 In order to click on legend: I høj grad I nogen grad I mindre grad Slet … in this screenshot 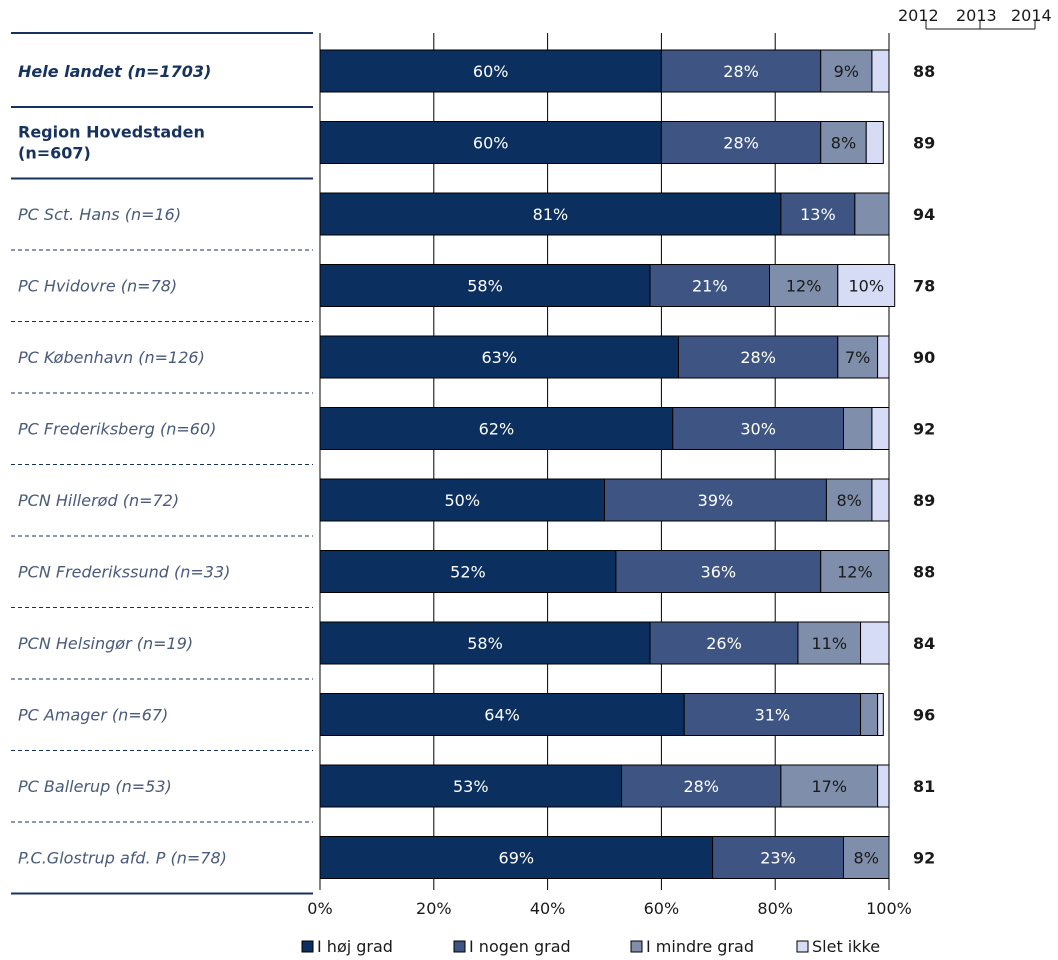, I will do `click(590, 946)`.